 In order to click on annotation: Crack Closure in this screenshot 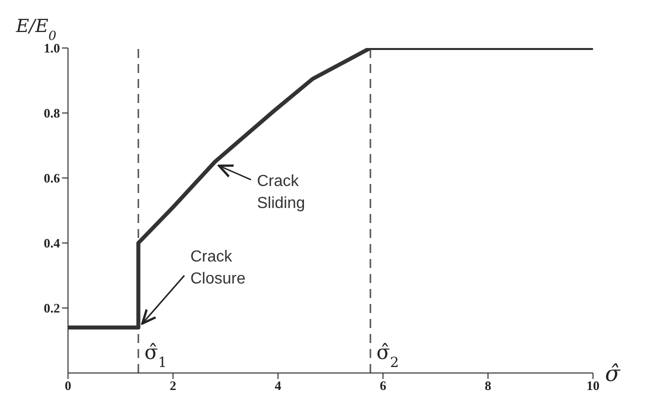, I will do `click(218, 268)`.